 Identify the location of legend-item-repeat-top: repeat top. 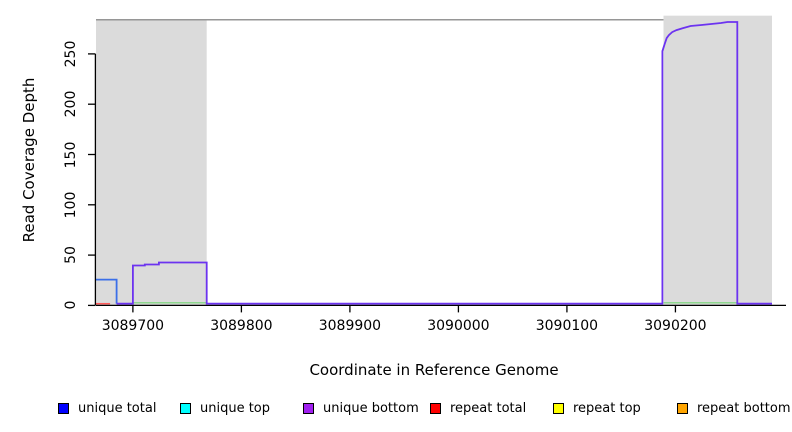
(597, 408).